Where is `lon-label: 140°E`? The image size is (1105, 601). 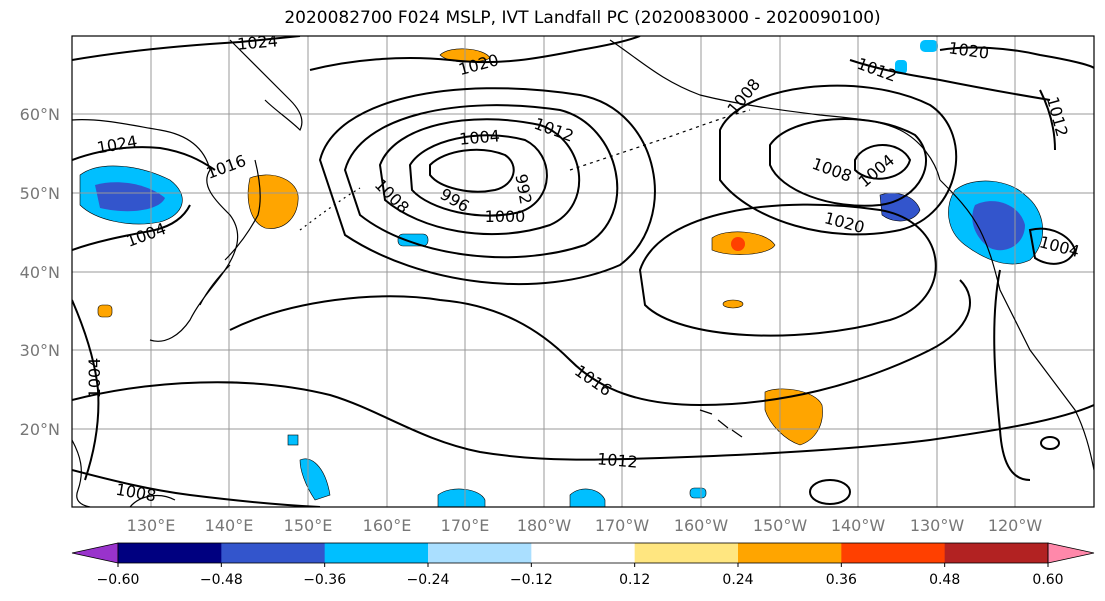
lon-label: 140°E is located at coordinates (229, 525).